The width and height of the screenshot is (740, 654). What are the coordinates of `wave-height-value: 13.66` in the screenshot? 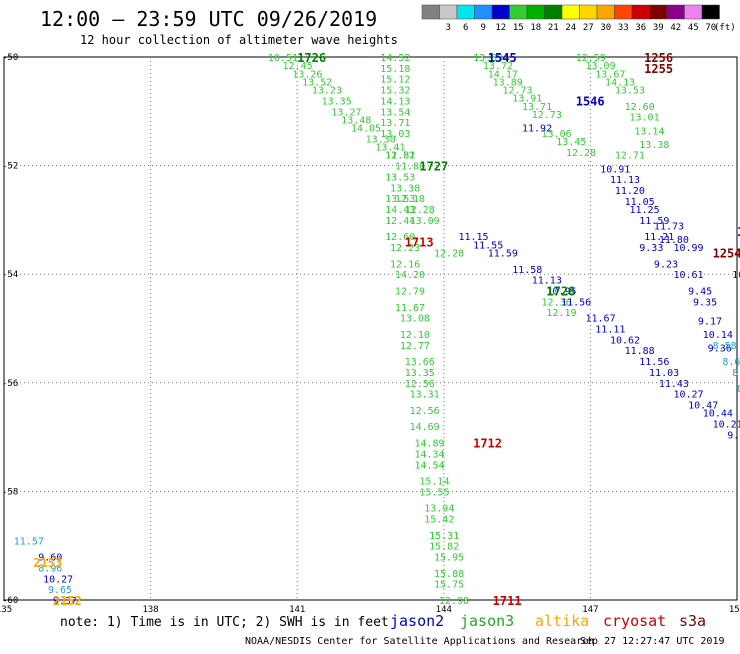 It's located at (420, 362).